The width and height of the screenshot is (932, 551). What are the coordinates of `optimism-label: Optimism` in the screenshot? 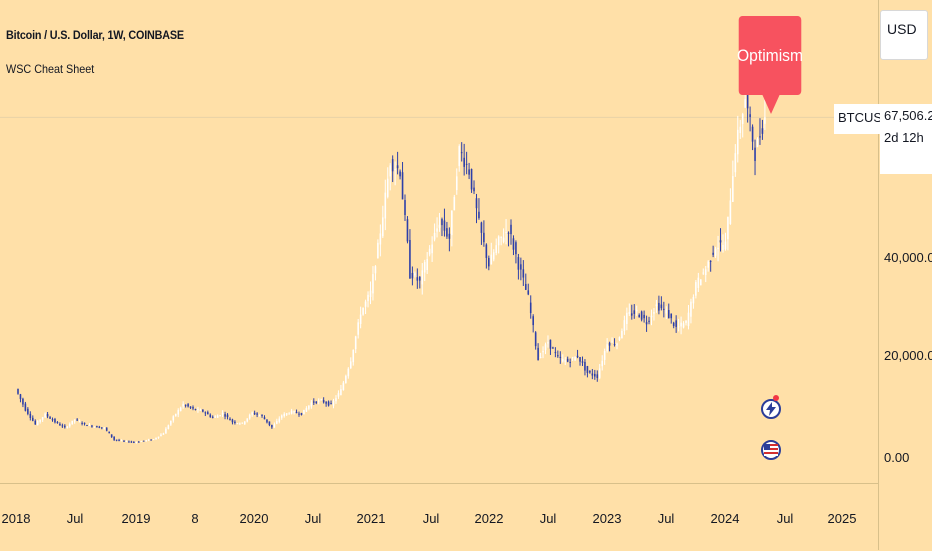 It's located at (770, 55).